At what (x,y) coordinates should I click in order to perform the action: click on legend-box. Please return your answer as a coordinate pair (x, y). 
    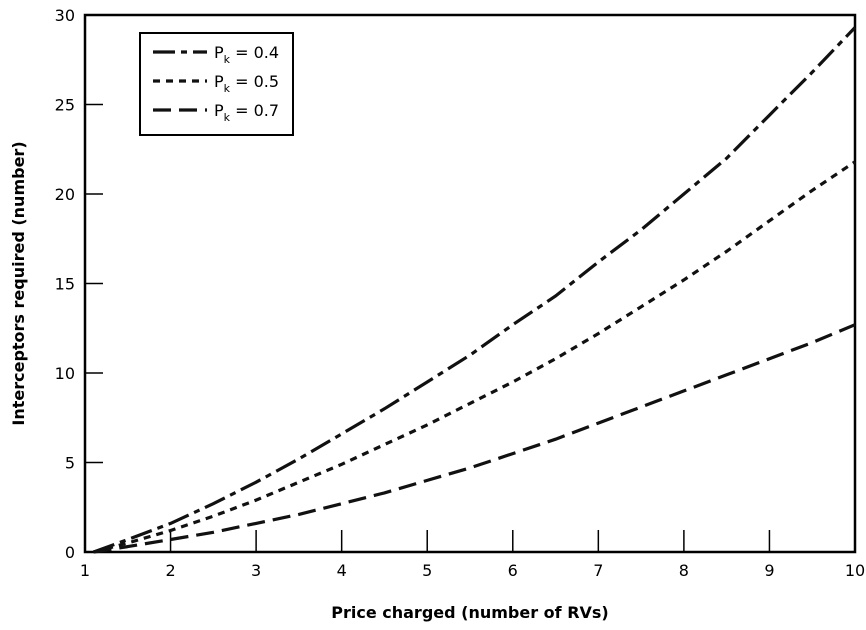
    Looking at the image, I should click on (216, 84).